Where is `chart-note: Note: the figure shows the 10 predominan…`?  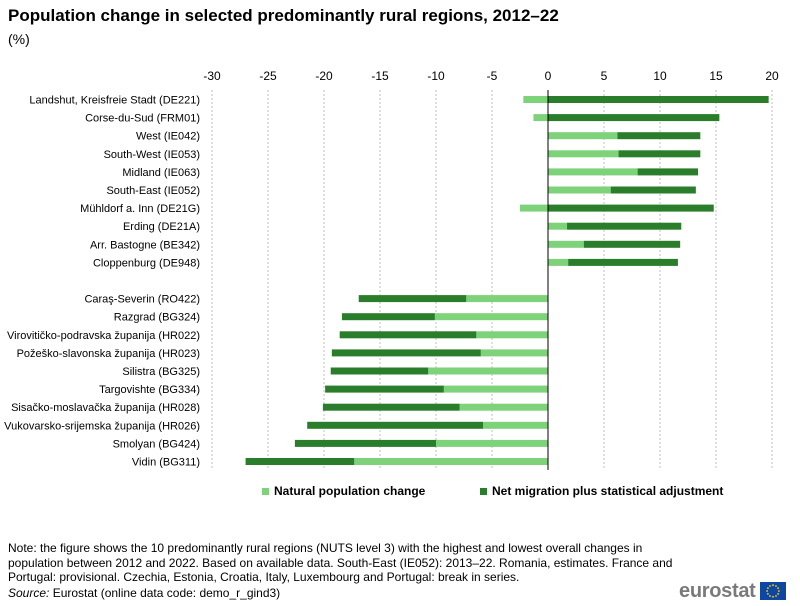 chart-note: Note: the figure shows the 10 predominan… is located at coordinates (340, 562).